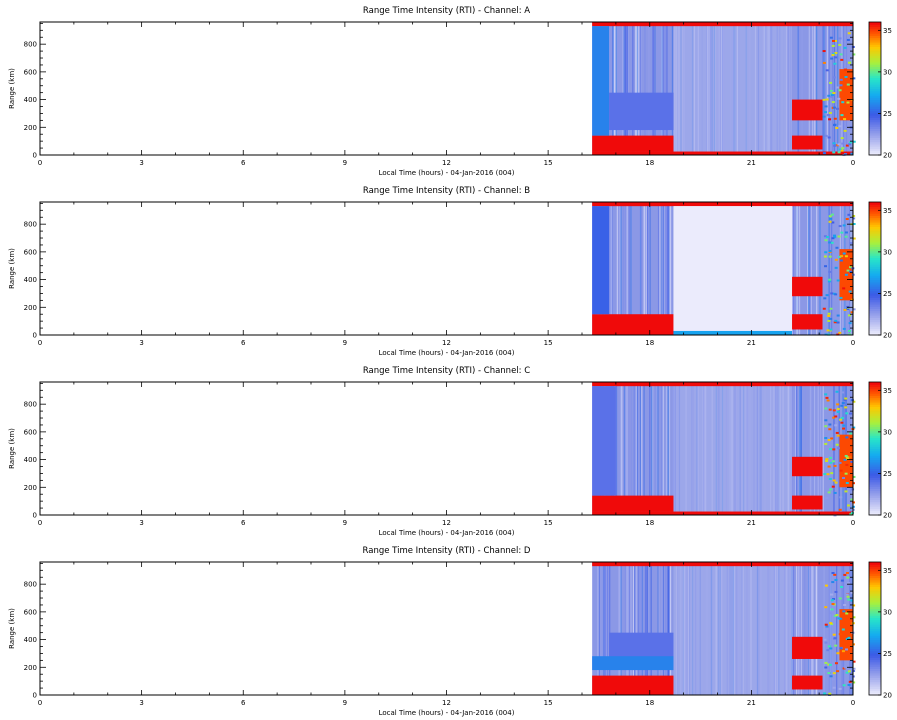 The width and height of the screenshot is (897, 720). What do you see at coordinates (887, 252) in the screenshot?
I see `colorbar-tick-label: 30` at bounding box center [887, 252].